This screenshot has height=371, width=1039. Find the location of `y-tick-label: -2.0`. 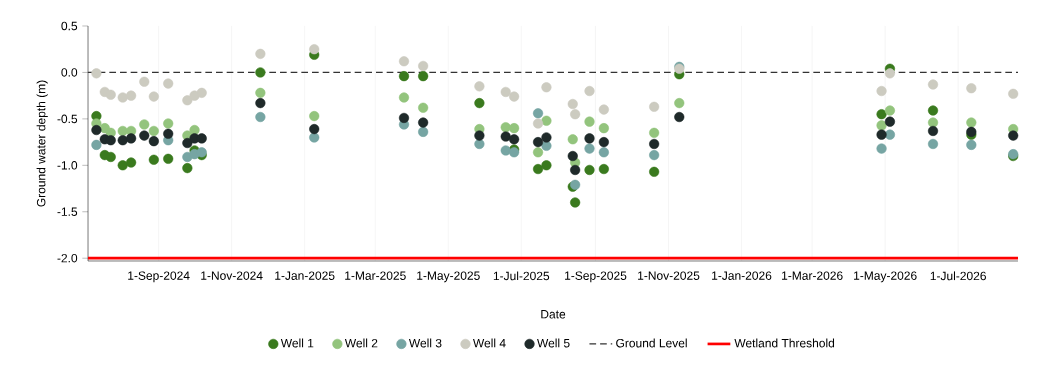

y-tick-label: -2.0 is located at coordinates (67, 258).